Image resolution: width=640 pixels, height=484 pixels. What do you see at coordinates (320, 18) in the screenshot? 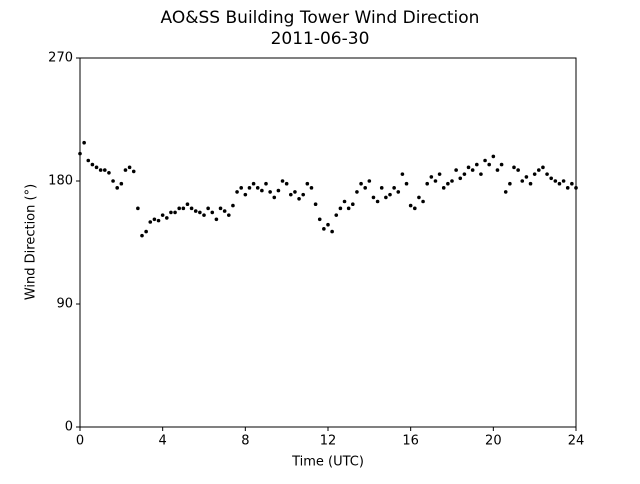
I see `chart-title: AO&SS Building Tower Wind Direction` at bounding box center [320, 18].